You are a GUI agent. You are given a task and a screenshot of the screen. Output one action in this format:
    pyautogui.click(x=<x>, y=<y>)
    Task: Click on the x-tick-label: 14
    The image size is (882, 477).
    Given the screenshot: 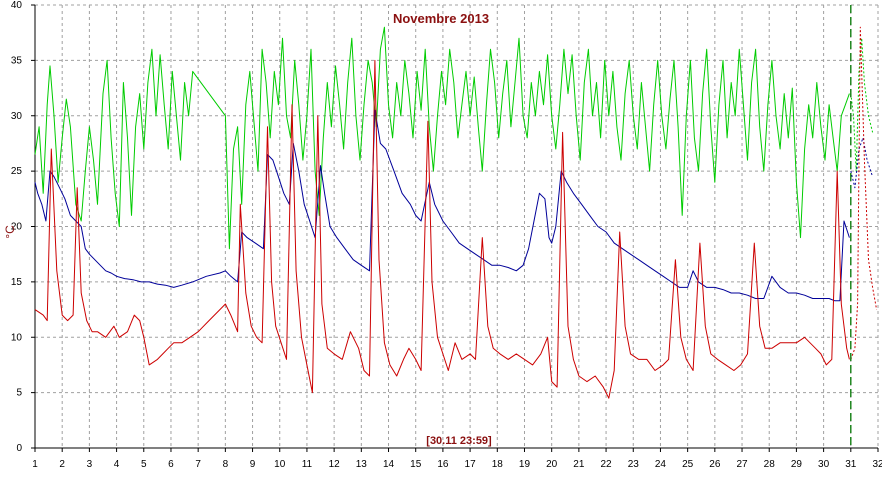 What is the action you would take?
    pyautogui.click(x=389, y=464)
    